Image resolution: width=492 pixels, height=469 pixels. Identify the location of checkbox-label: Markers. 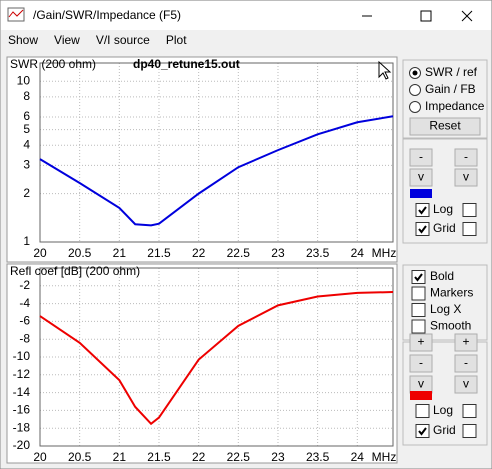
(451, 293).